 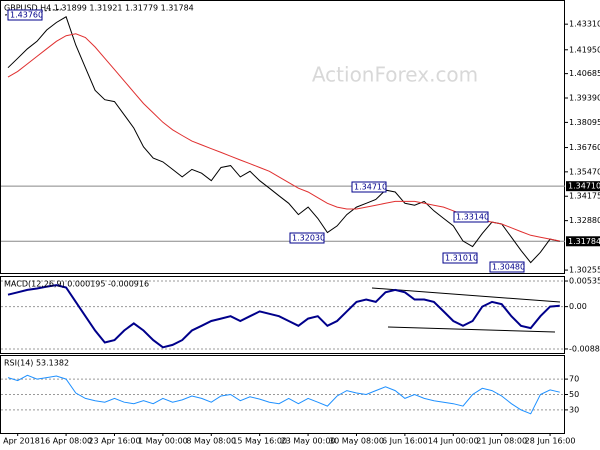 What do you see at coordinates (36, 363) in the screenshot?
I see `pane-title: RSI(14) 53.1382` at bounding box center [36, 363].